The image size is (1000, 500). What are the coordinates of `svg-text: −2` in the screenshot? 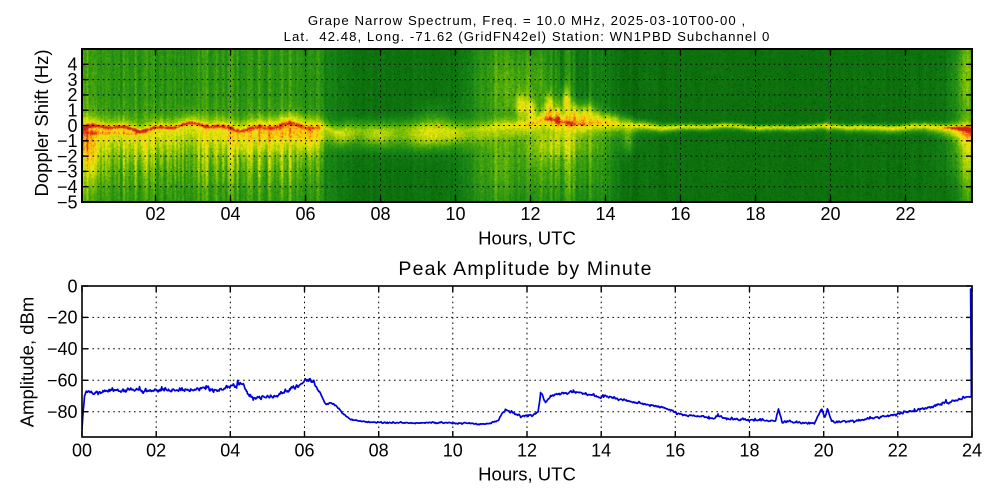 It's located at (67, 156).